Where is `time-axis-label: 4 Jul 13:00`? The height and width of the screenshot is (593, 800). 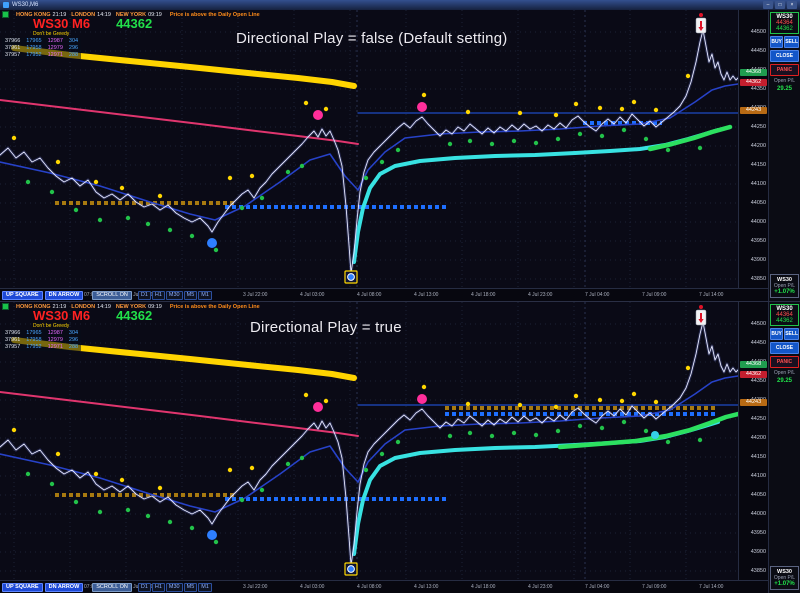 time-axis-label: 4 Jul 13:00 is located at coordinates (426, 295).